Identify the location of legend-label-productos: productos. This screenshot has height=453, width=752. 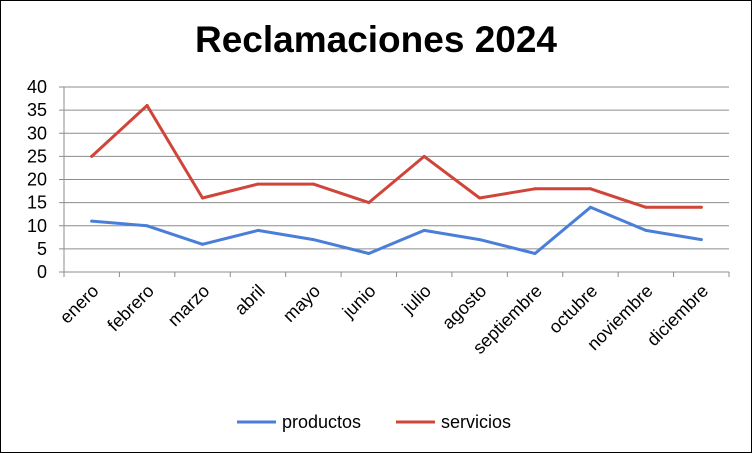
(321, 422).